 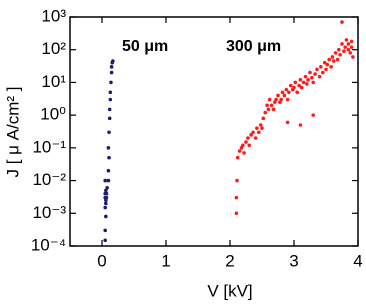 What do you see at coordinates (53, 15) in the screenshot?
I see `y-tick-label: 10³` at bounding box center [53, 15].